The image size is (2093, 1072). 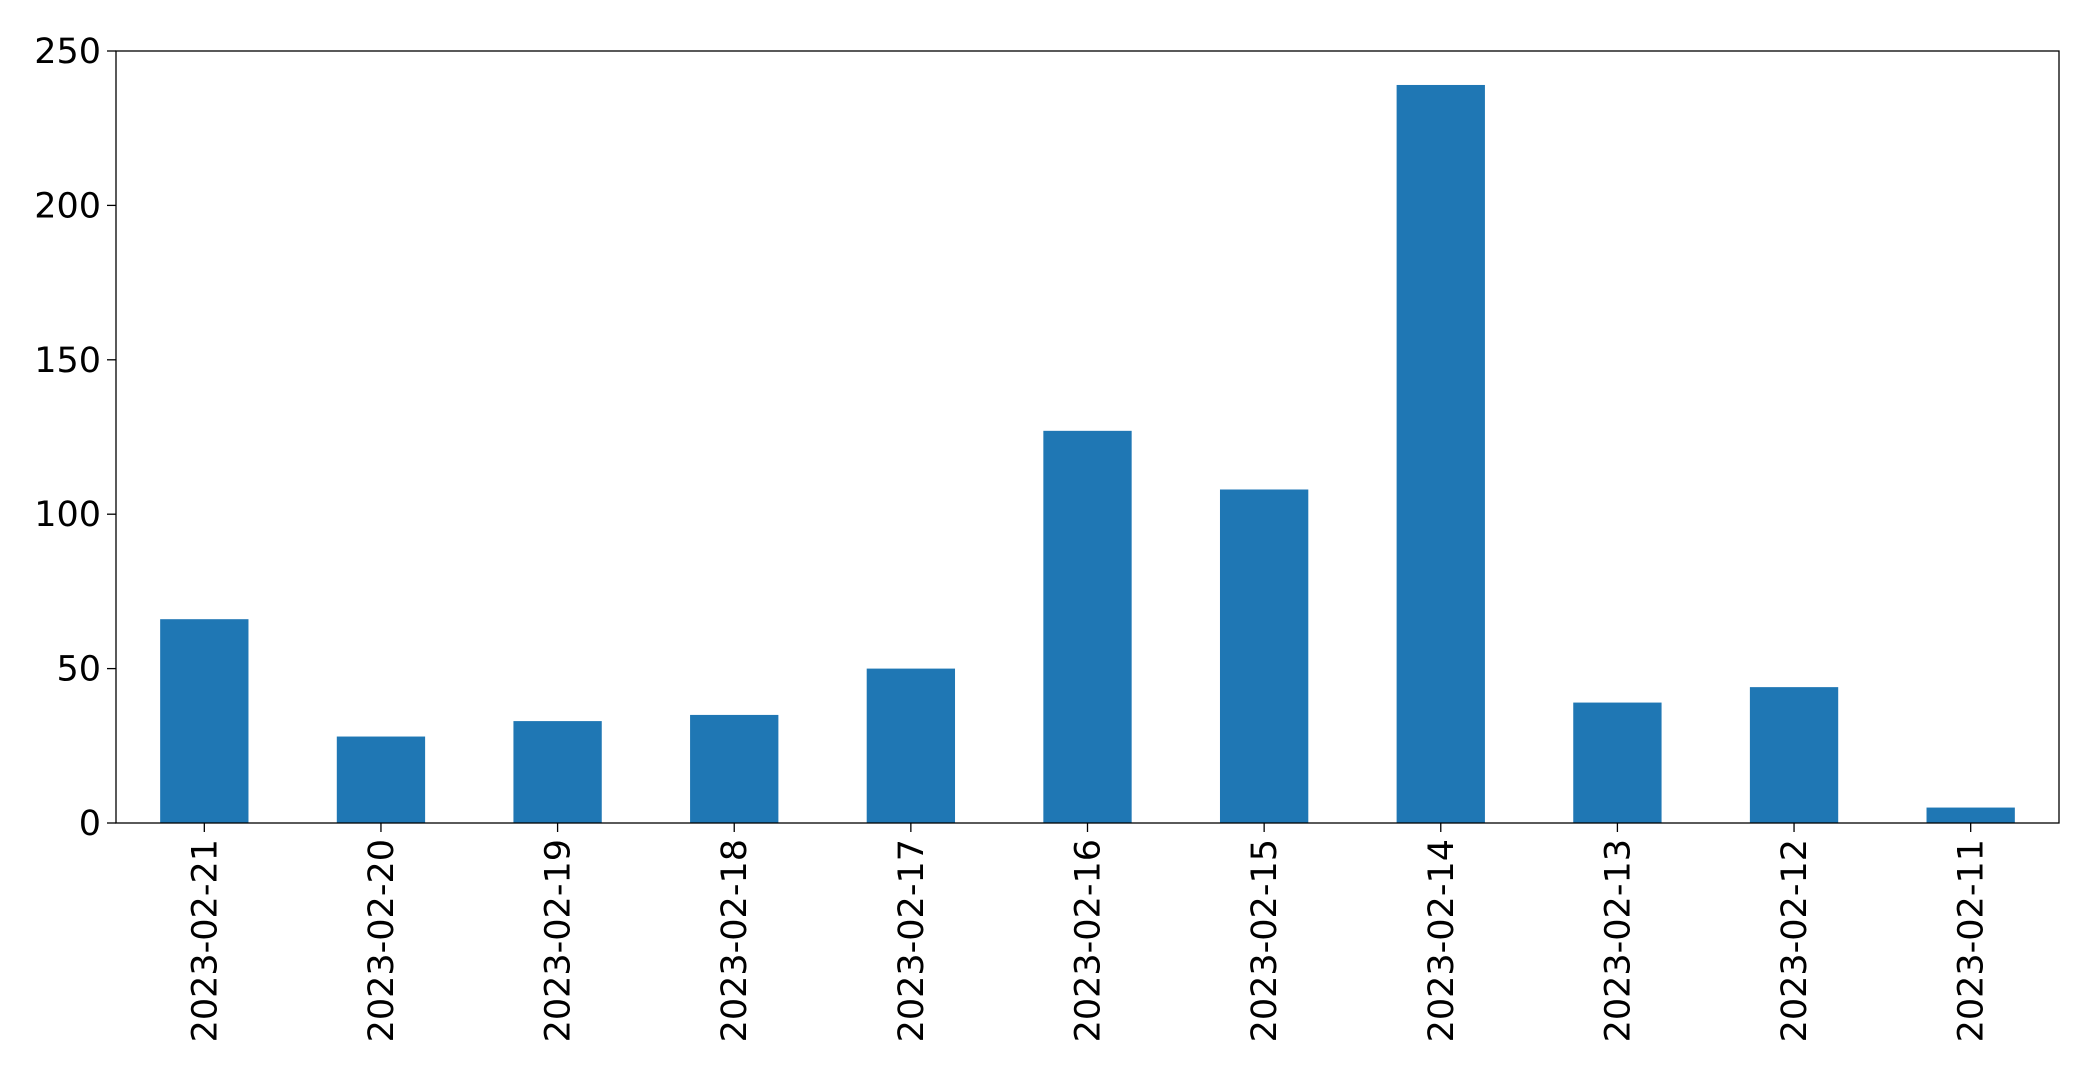 What do you see at coordinates (1089, 940) in the screenshot?
I see `x-tick-label: 2023-02-16` at bounding box center [1089, 940].